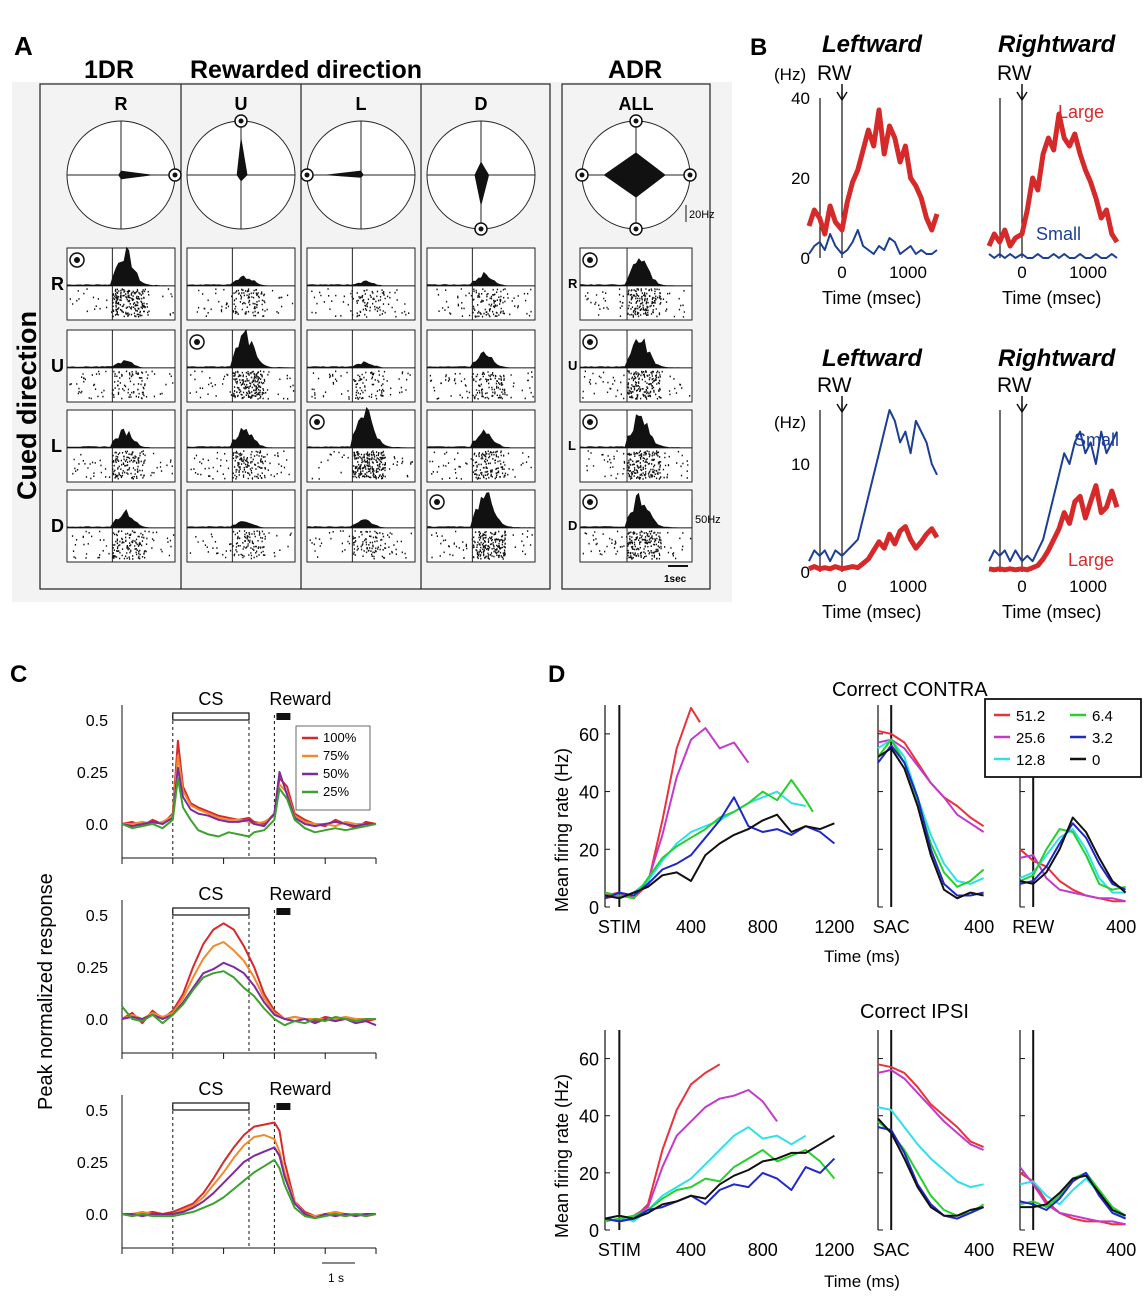 The height and width of the screenshot is (1305, 1148). What do you see at coordinates (1102, 716) in the screenshot?
I see `legend-label: 6.4` at bounding box center [1102, 716].